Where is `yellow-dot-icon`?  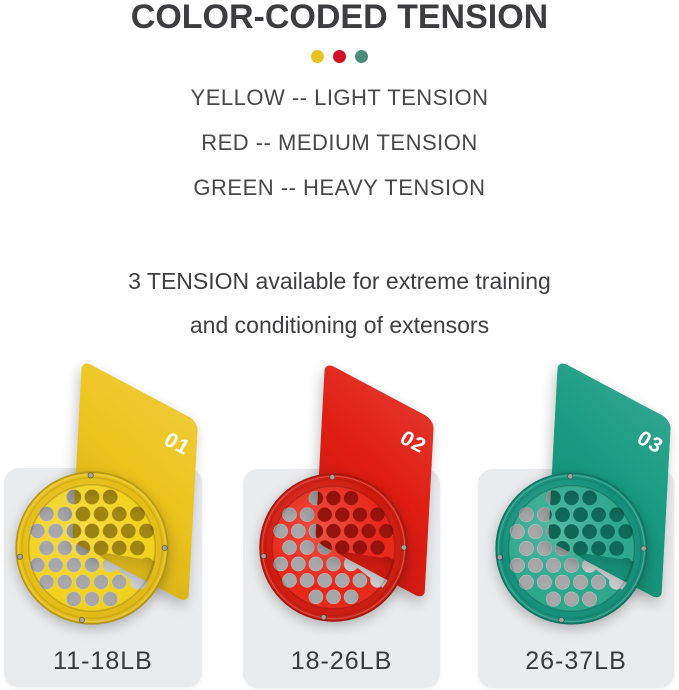 yellow-dot-icon is located at coordinates (317, 56).